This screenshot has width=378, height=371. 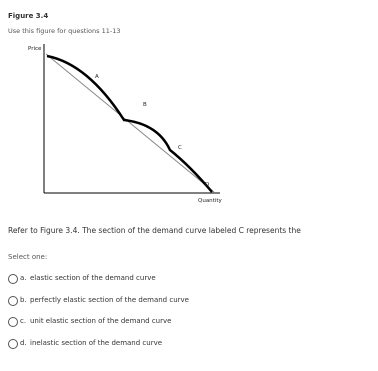 What do you see at coordinates (96, 342) in the screenshot?
I see `option-text: inelastic section of the demand curve` at bounding box center [96, 342].